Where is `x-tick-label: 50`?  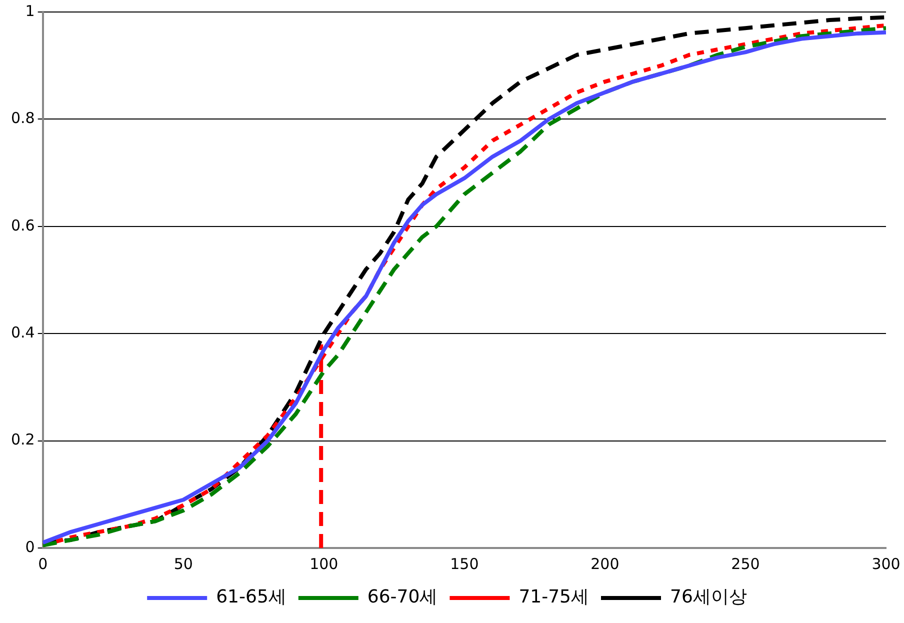 x-tick-label: 50 is located at coordinates (183, 563).